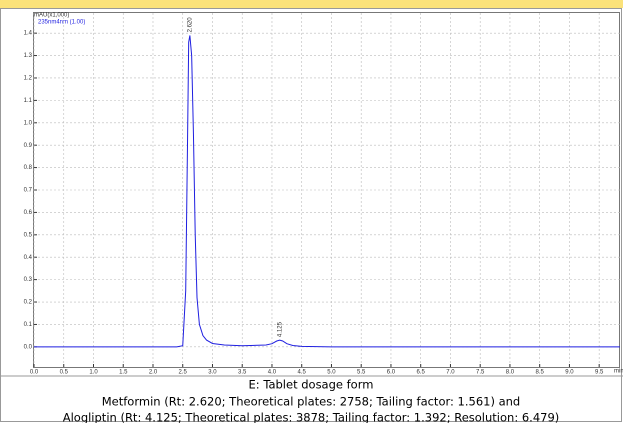 This screenshot has width=623, height=423. Describe the element at coordinates (28, 258) in the screenshot. I see `y-tick-label: 0.4` at that location.